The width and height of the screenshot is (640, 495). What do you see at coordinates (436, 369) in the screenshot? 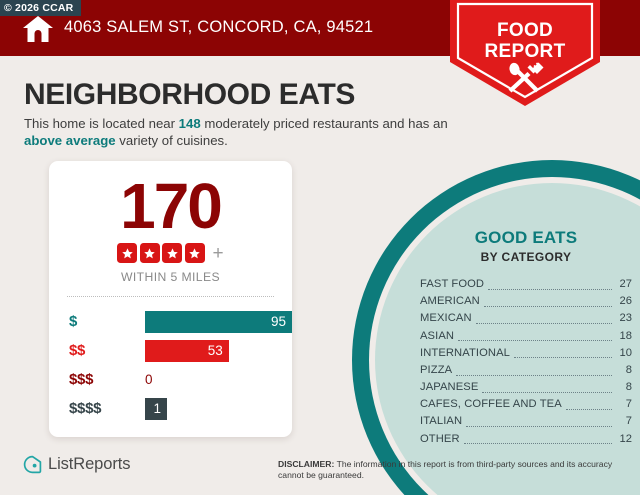
I see `category-name: PIZZA` at bounding box center [436, 369].